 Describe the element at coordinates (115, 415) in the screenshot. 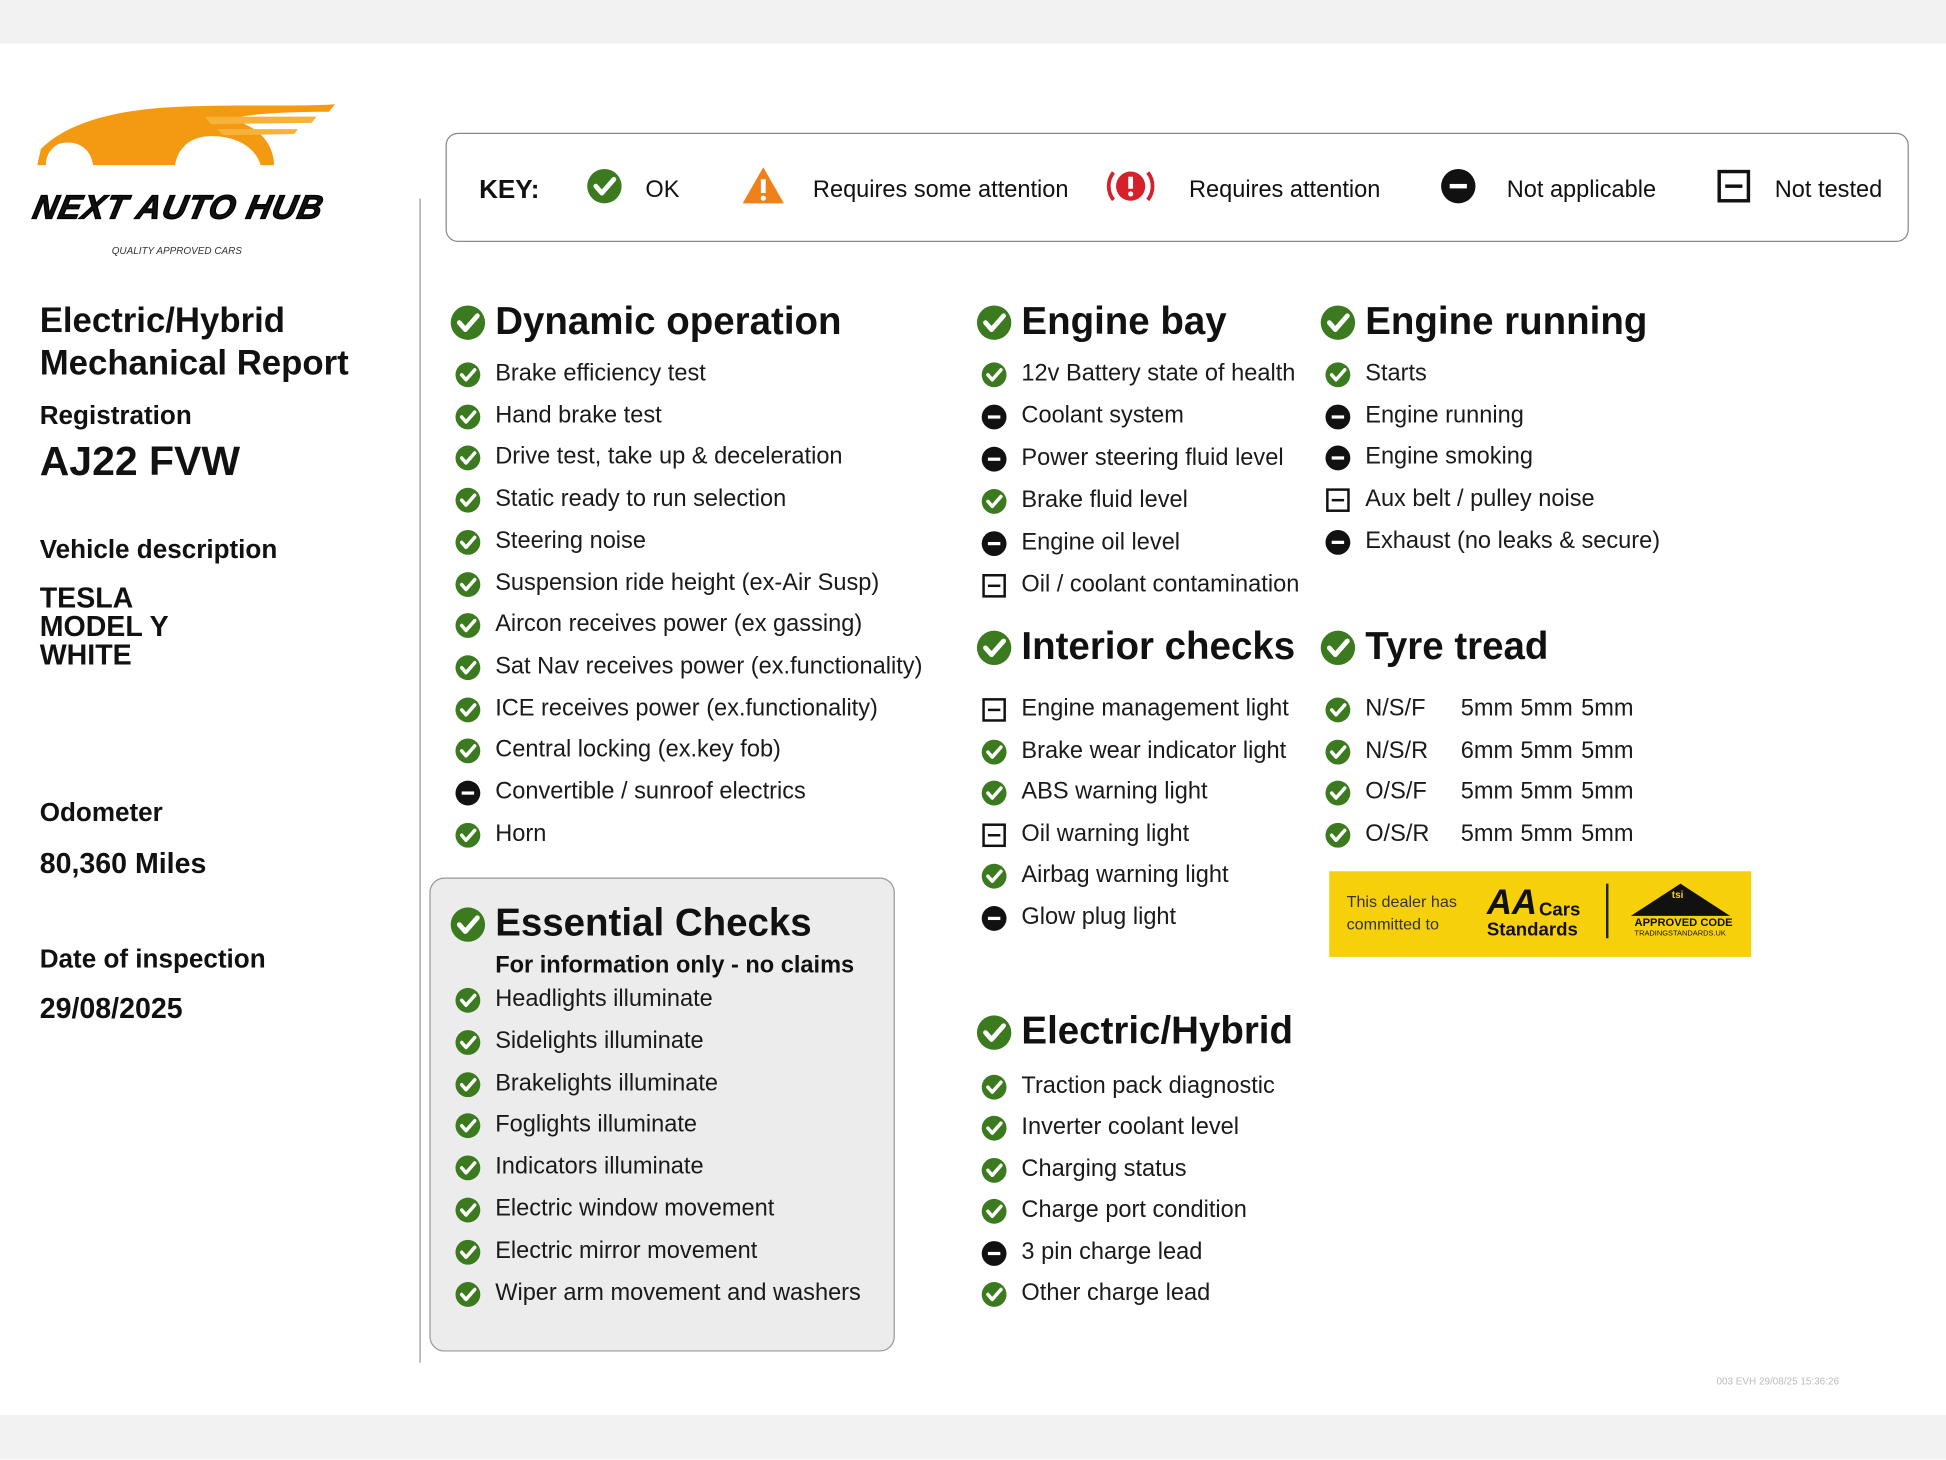

I see `registration-label: Registration` at that location.